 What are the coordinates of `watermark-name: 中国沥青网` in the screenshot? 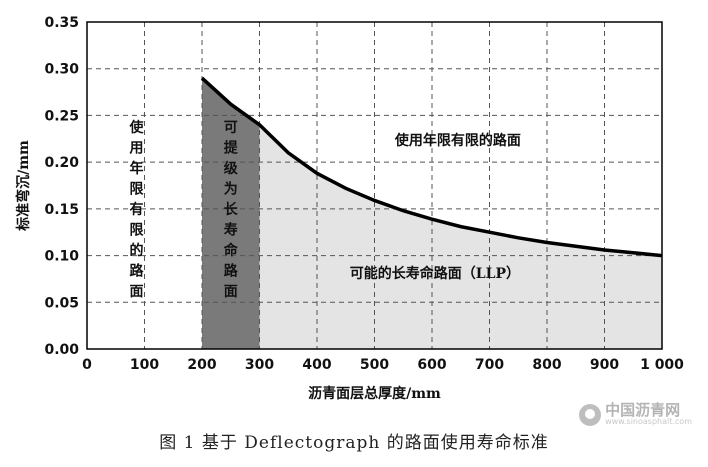 It's located at (643, 410).